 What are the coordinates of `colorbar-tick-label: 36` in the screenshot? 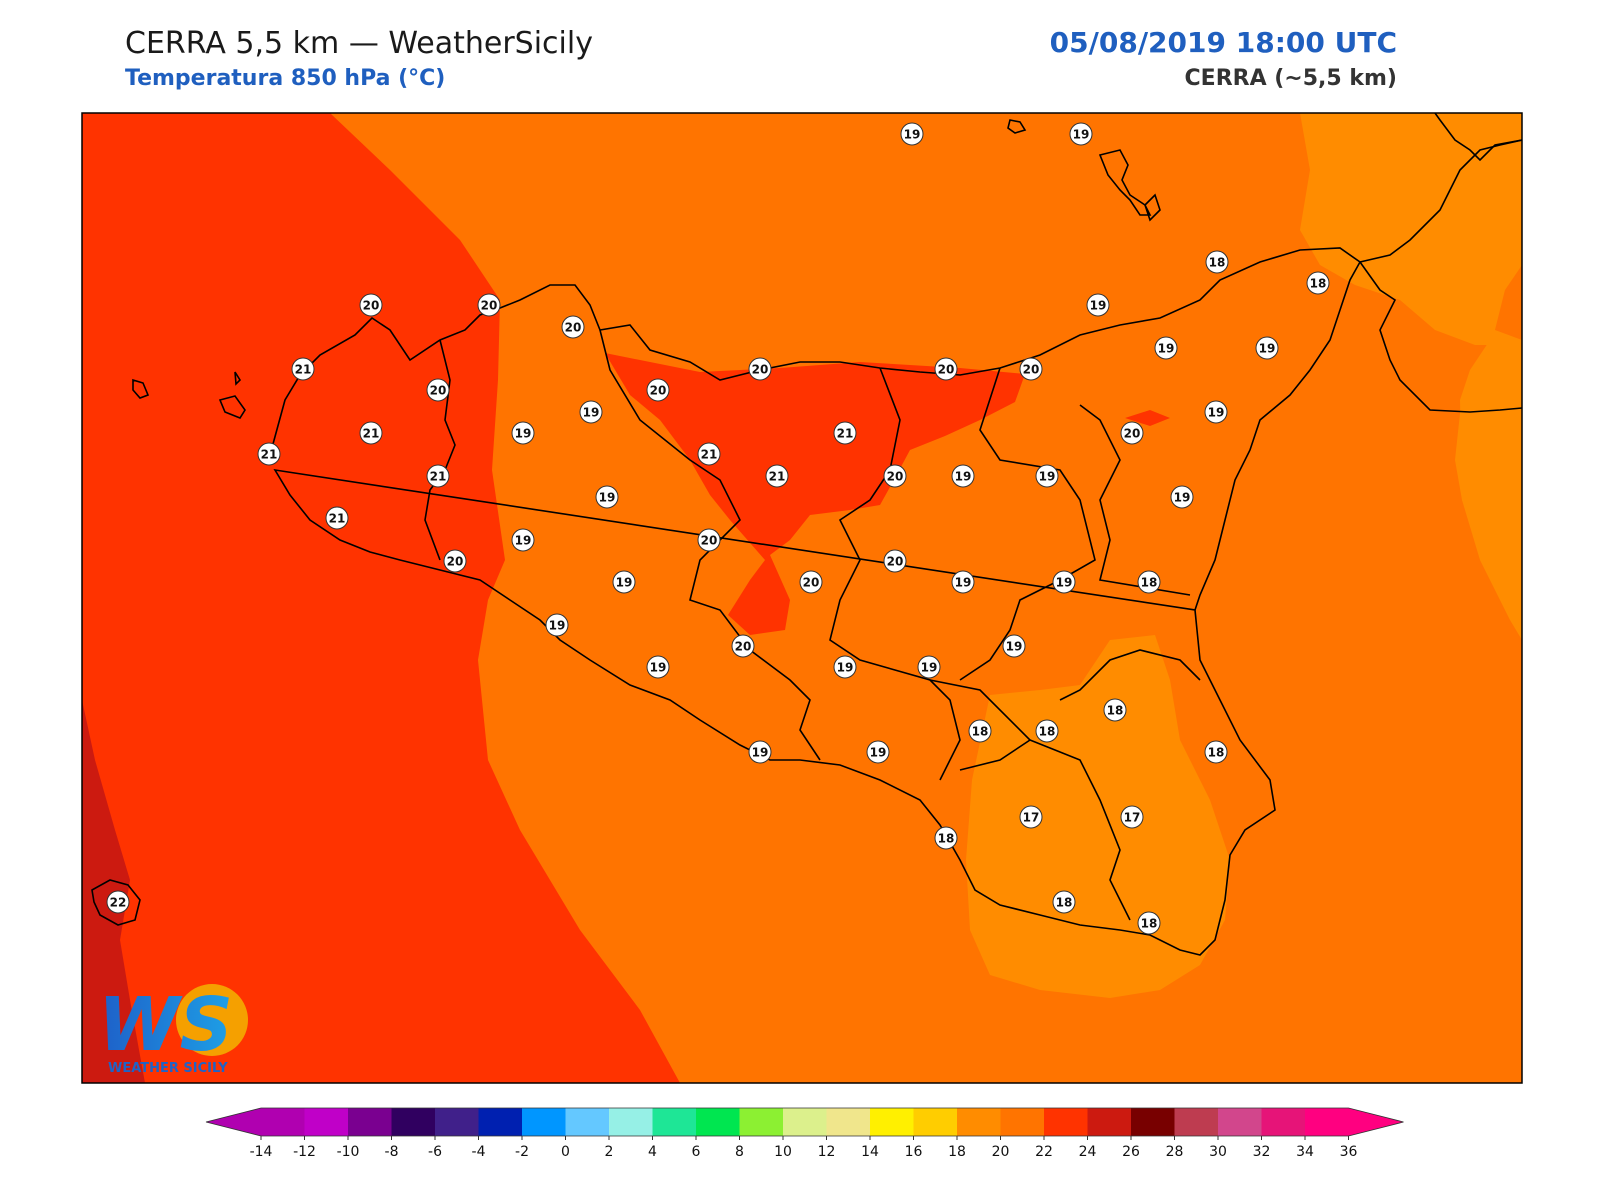 It's located at (1349, 1152).